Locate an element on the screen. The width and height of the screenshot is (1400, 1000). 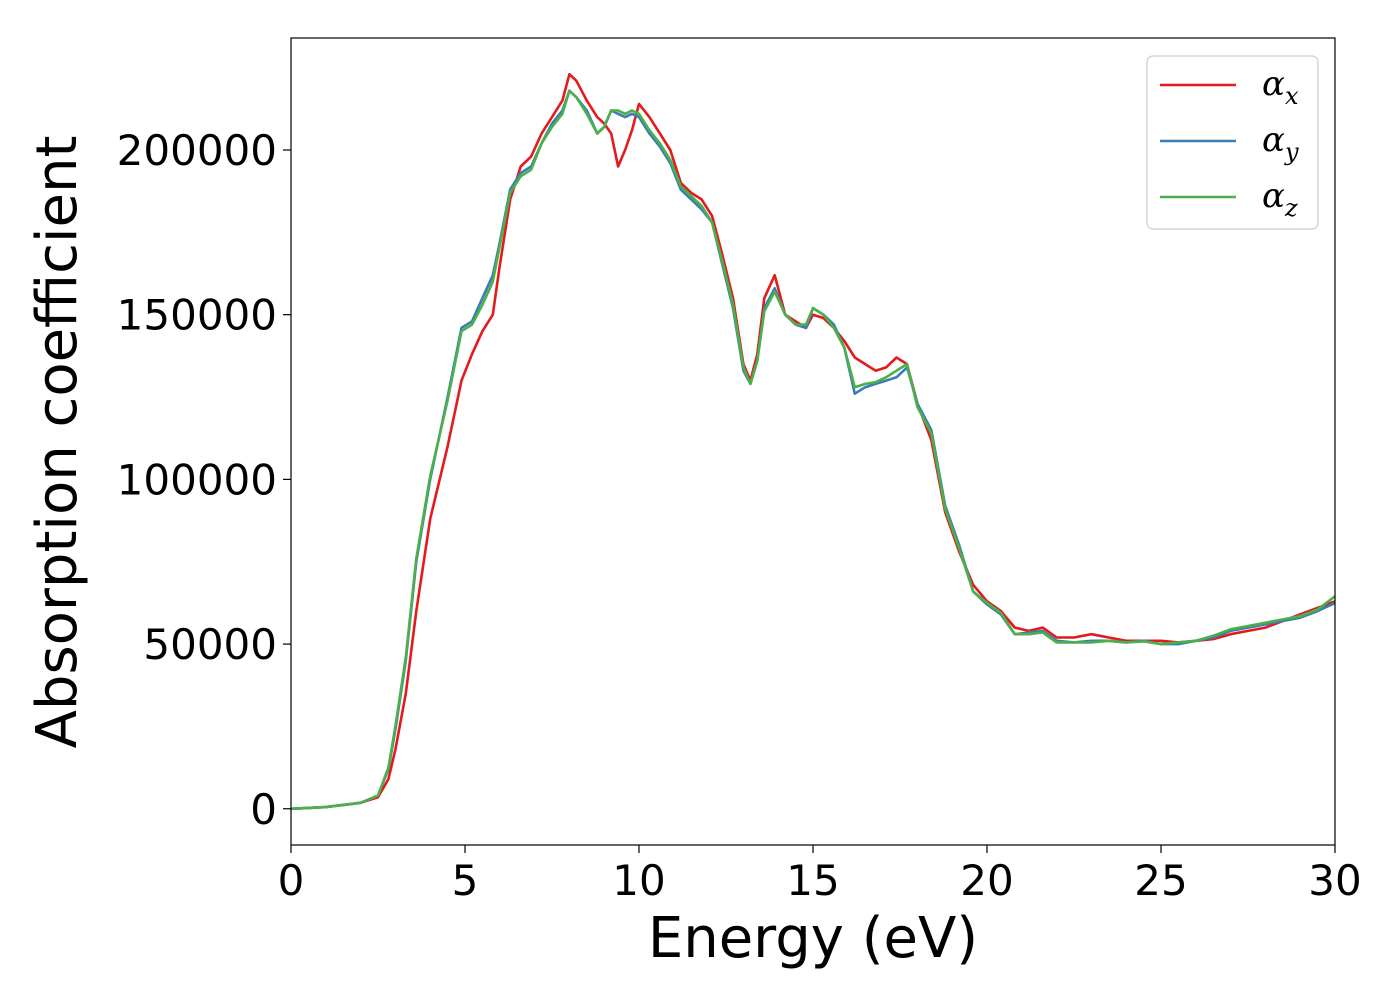
x-tick-label: 5 is located at coordinates (465, 880).